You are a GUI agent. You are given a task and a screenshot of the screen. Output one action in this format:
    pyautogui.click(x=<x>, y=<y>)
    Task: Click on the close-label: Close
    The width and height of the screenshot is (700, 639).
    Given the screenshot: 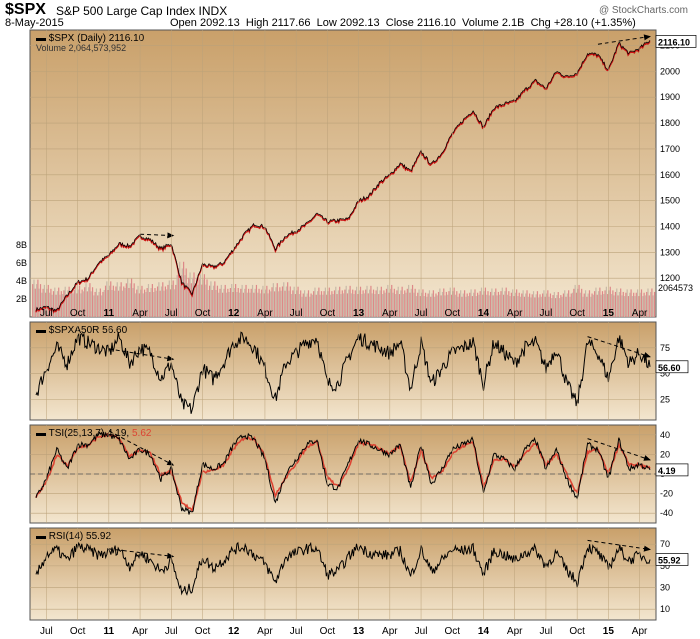 What is the action you would take?
    pyautogui.click(x=399, y=23)
    